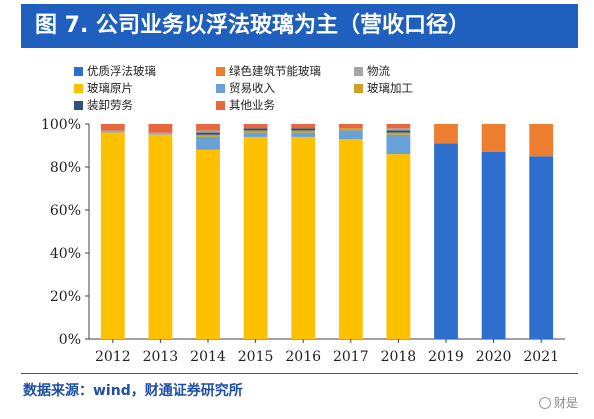  Describe the element at coordinates (494, 357) in the screenshot. I see `x-tick-label: 2020` at that location.